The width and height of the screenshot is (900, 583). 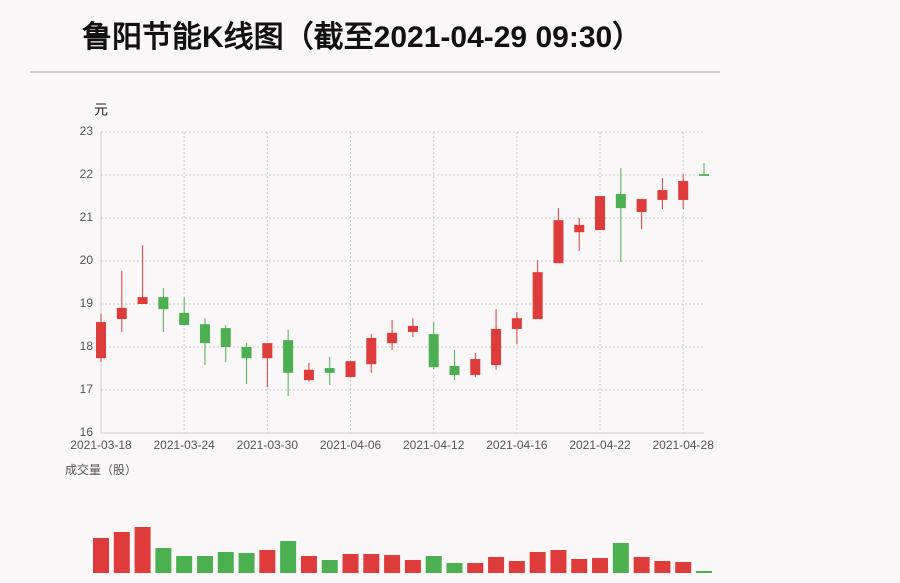 I want to click on chart-title: 鲁阳节能K线图（截至2021-04-29 09:30）, so click(x=362, y=37).